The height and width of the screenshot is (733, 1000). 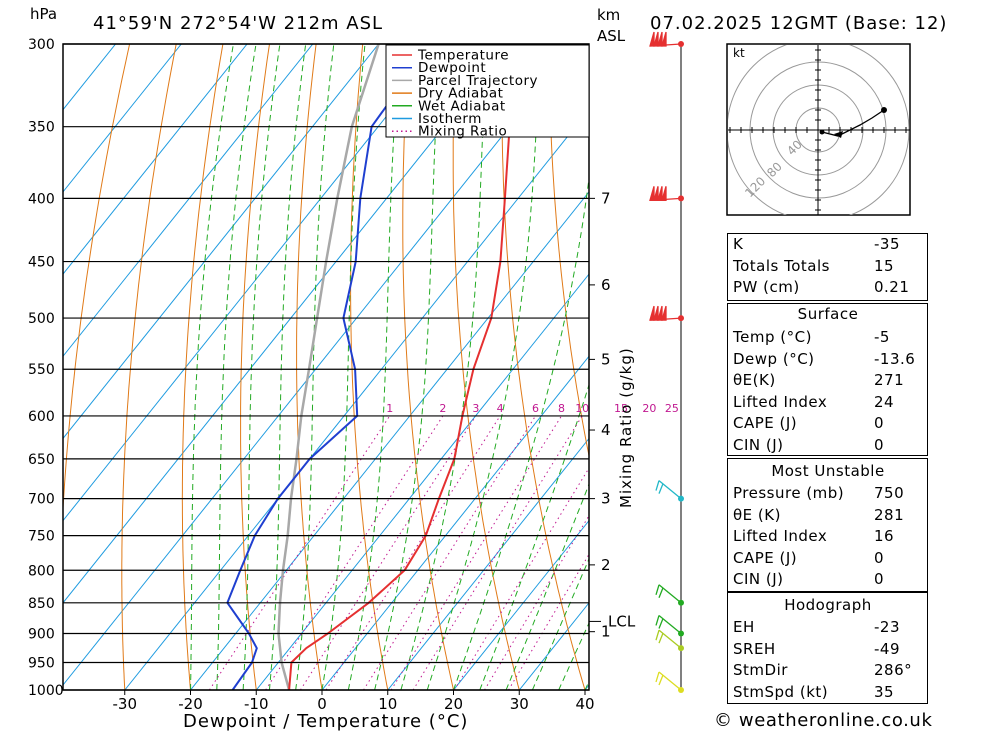 What do you see at coordinates (828, 314) in the screenshot?
I see `surface-title: Surface` at bounding box center [828, 314].